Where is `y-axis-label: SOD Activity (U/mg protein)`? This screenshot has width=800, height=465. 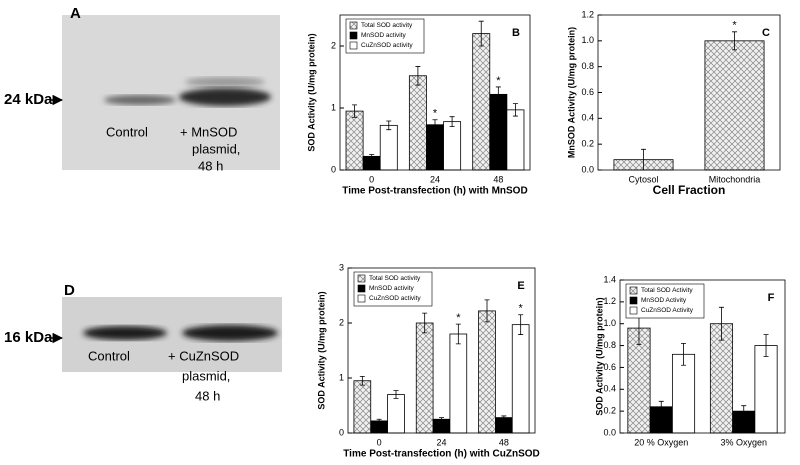 y-axis-label: SOD Activity (U/mg protein) is located at coordinates (321, 350).